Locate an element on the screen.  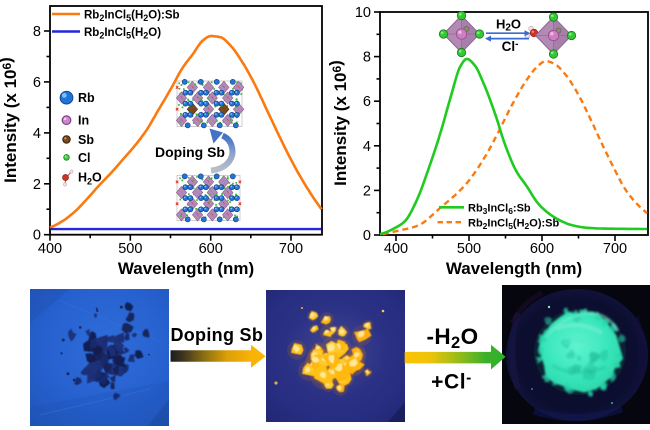
svg-text: Rb is located at coordinates (86, 98).